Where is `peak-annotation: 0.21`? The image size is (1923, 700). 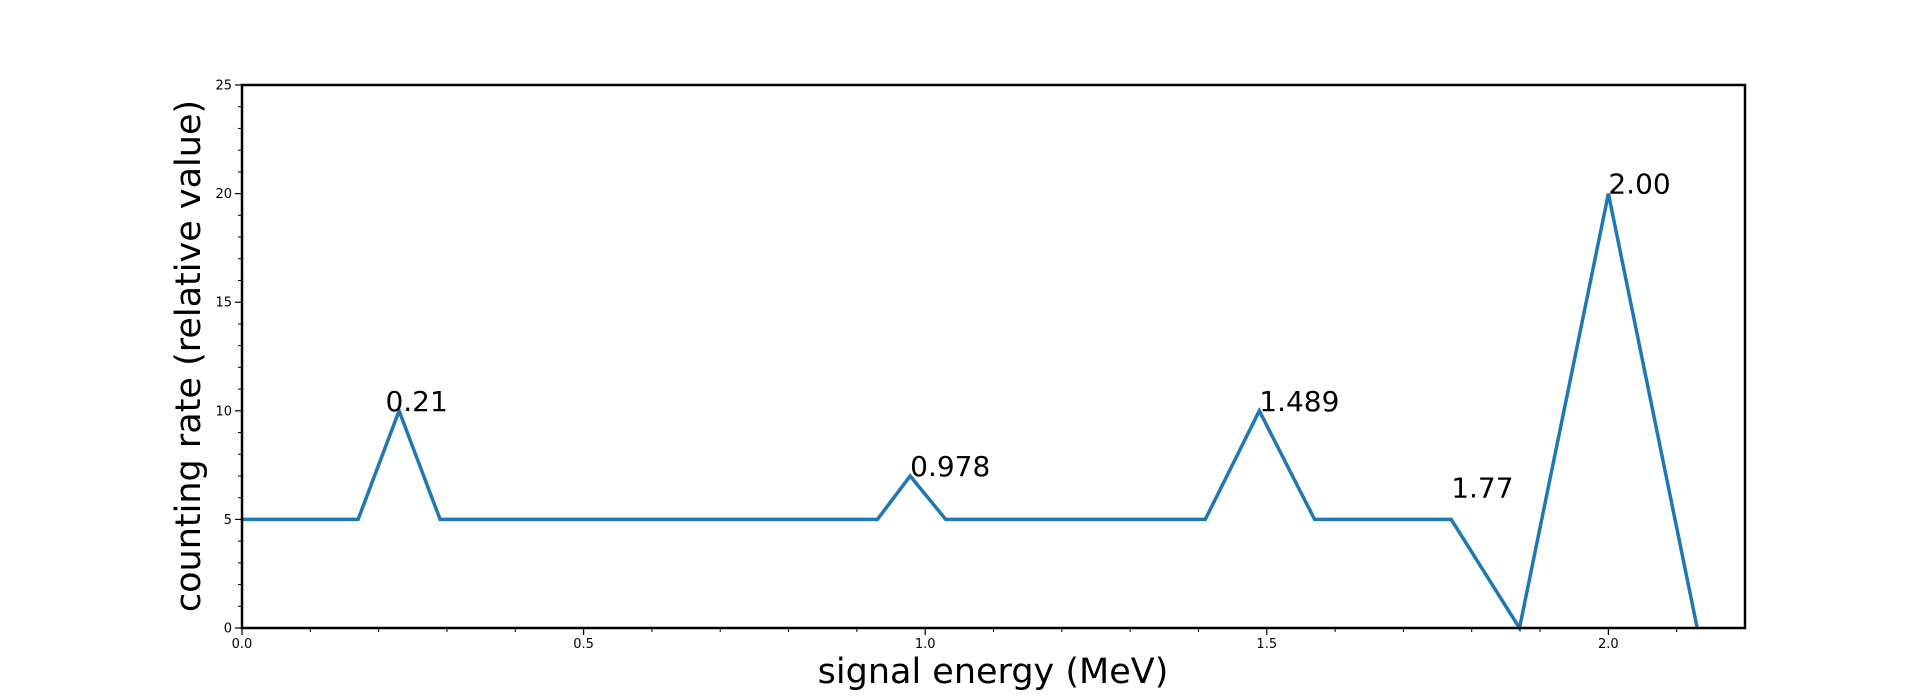
peak-annotation: 0.21 is located at coordinates (416, 401).